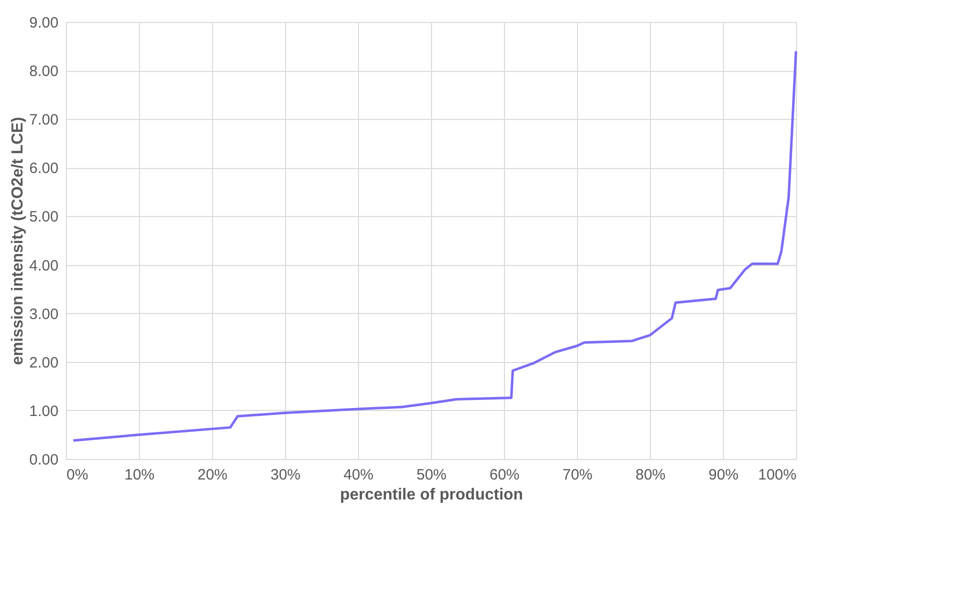 The image size is (976, 610). What do you see at coordinates (43, 71) in the screenshot?
I see `y-tick-label: 8.00` at bounding box center [43, 71].